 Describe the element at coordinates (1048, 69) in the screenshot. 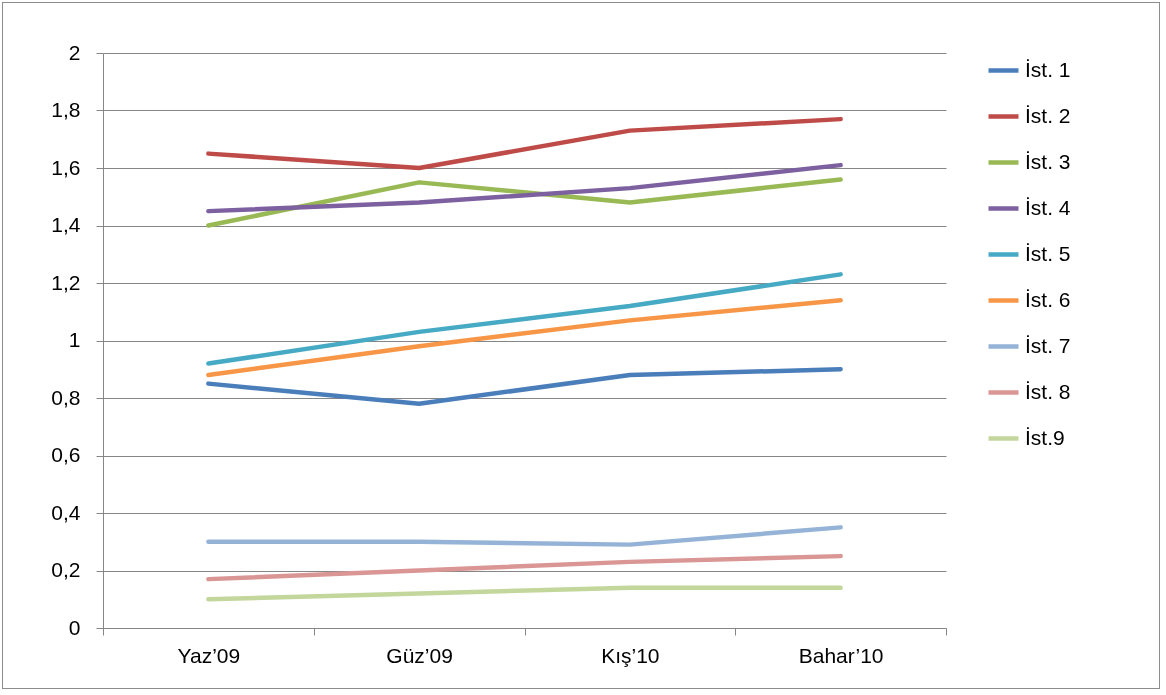

I see `legend-label: İst. 1` at that location.